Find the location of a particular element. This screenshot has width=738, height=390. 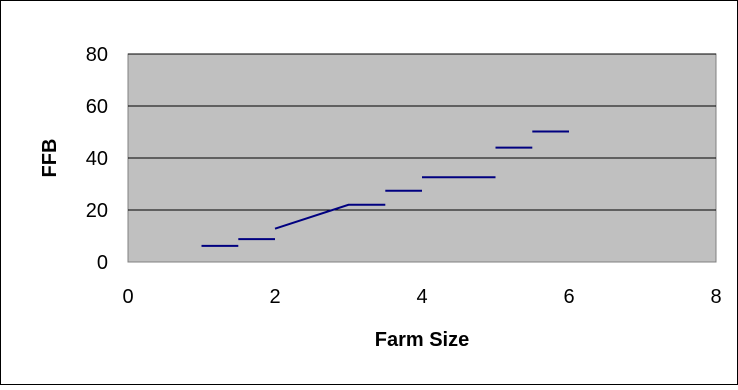

y-tick-label: 40 is located at coordinates (97, 159).